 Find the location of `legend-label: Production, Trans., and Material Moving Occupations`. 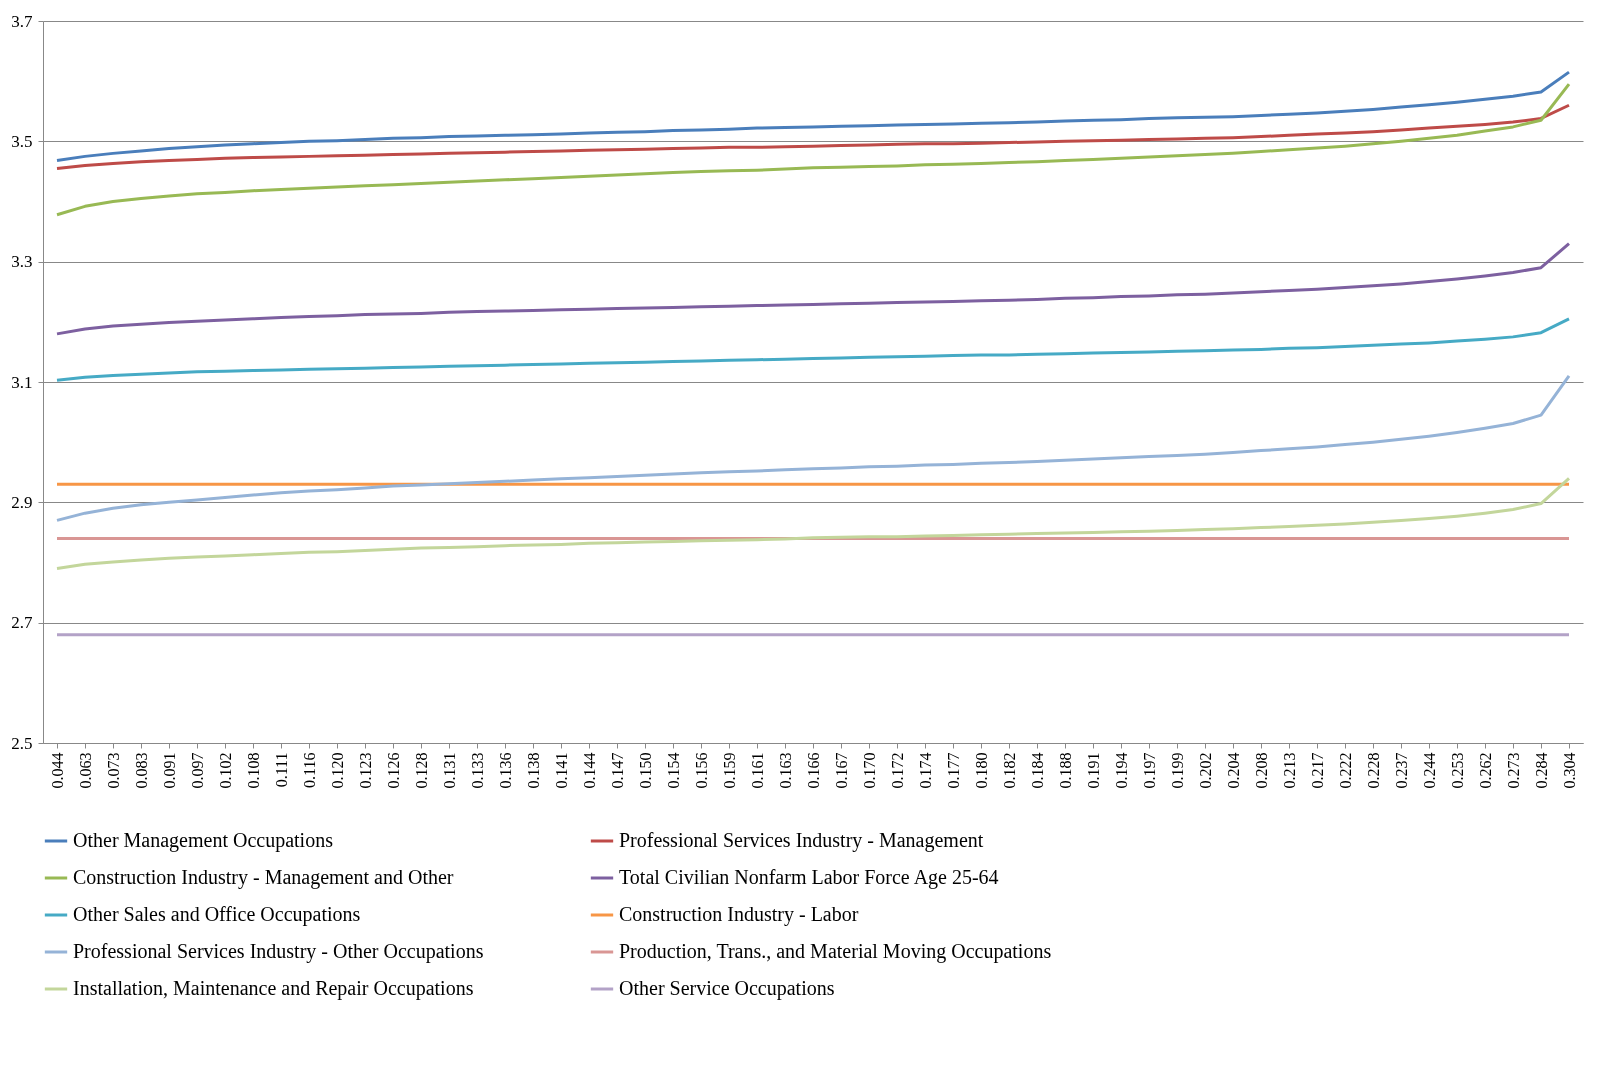

legend-label: Production, Trans., and Material Moving Occupations is located at coordinates (835, 951).